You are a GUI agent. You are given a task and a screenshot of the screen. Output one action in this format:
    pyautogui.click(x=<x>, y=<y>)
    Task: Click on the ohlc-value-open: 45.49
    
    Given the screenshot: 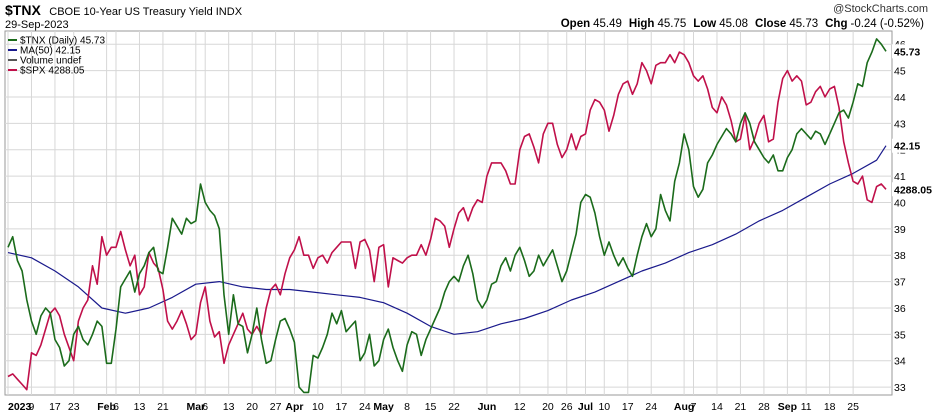 What is the action you would take?
    pyautogui.click(x=607, y=24)
    